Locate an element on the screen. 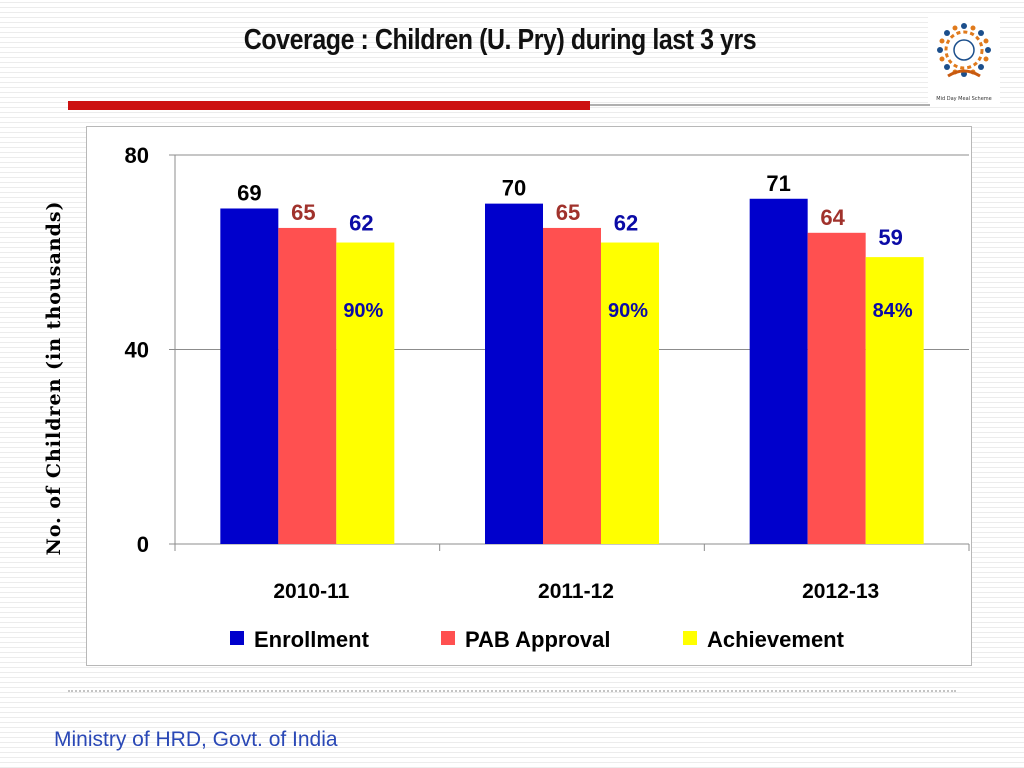  data-label: 71 is located at coordinates (778, 183).